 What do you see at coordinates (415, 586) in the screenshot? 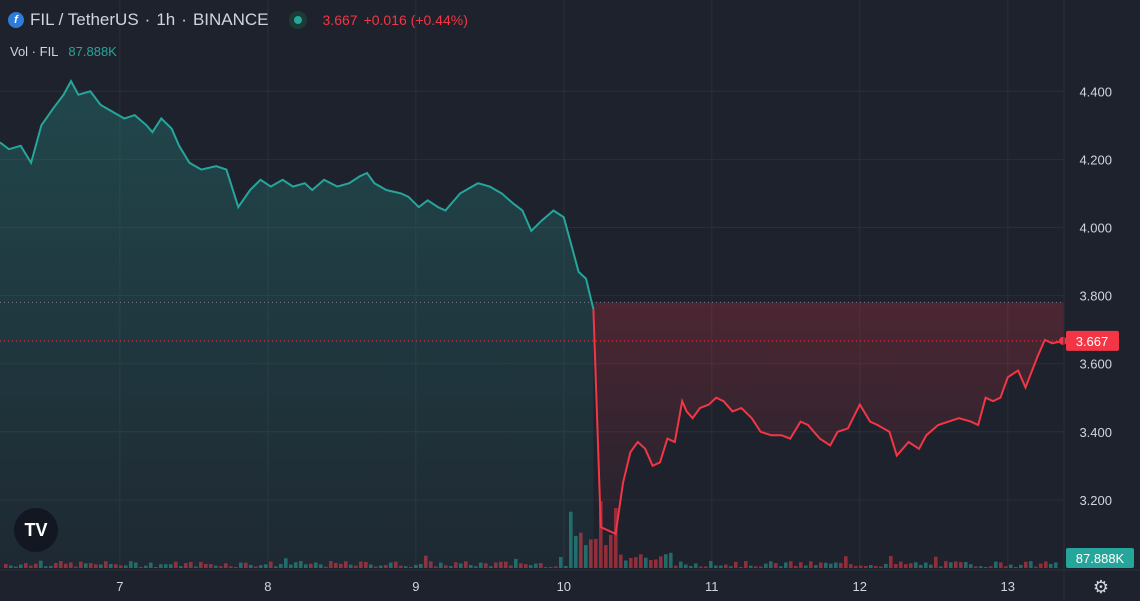
I see `x-tick-label: 9` at bounding box center [415, 586].